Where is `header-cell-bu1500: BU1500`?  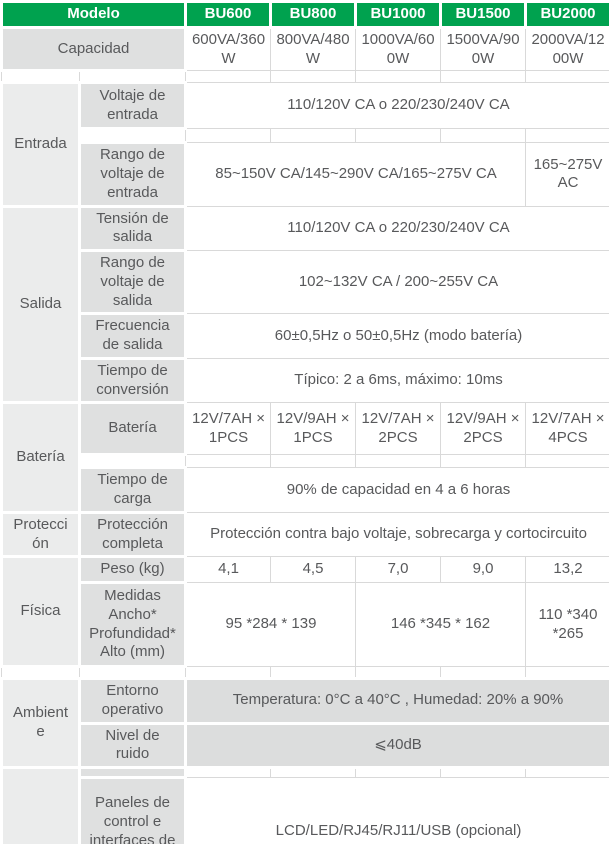 header-cell-bu1500: BU1500 is located at coordinates (483, 14).